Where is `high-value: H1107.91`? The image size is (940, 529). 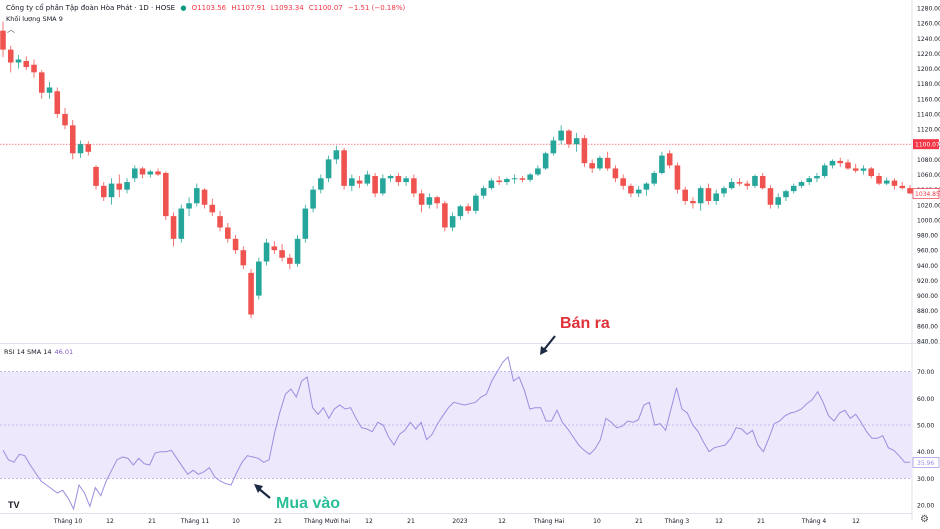 high-value: H1107.91 is located at coordinates (248, 8).